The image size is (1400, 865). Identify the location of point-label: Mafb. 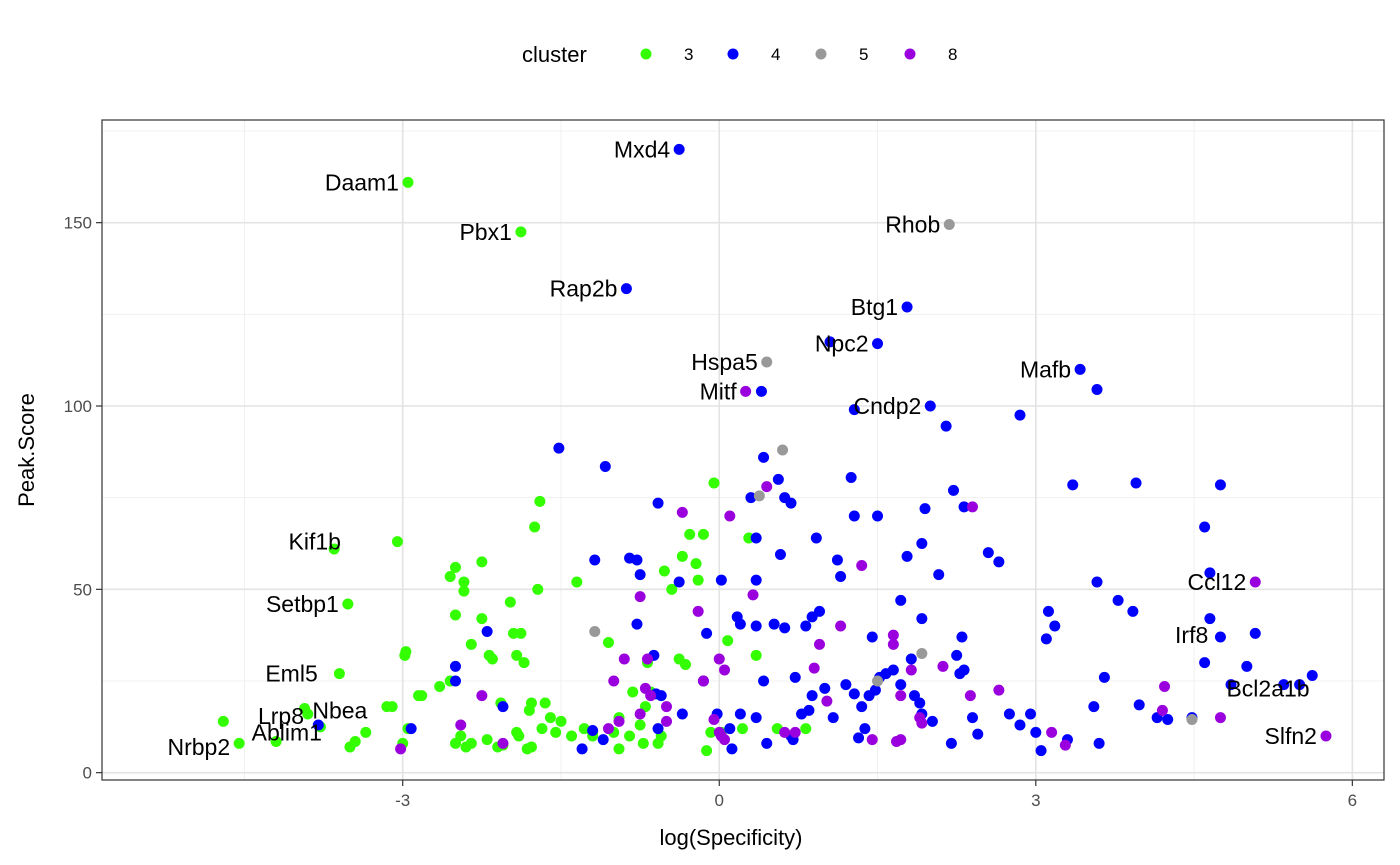
(1045, 369).